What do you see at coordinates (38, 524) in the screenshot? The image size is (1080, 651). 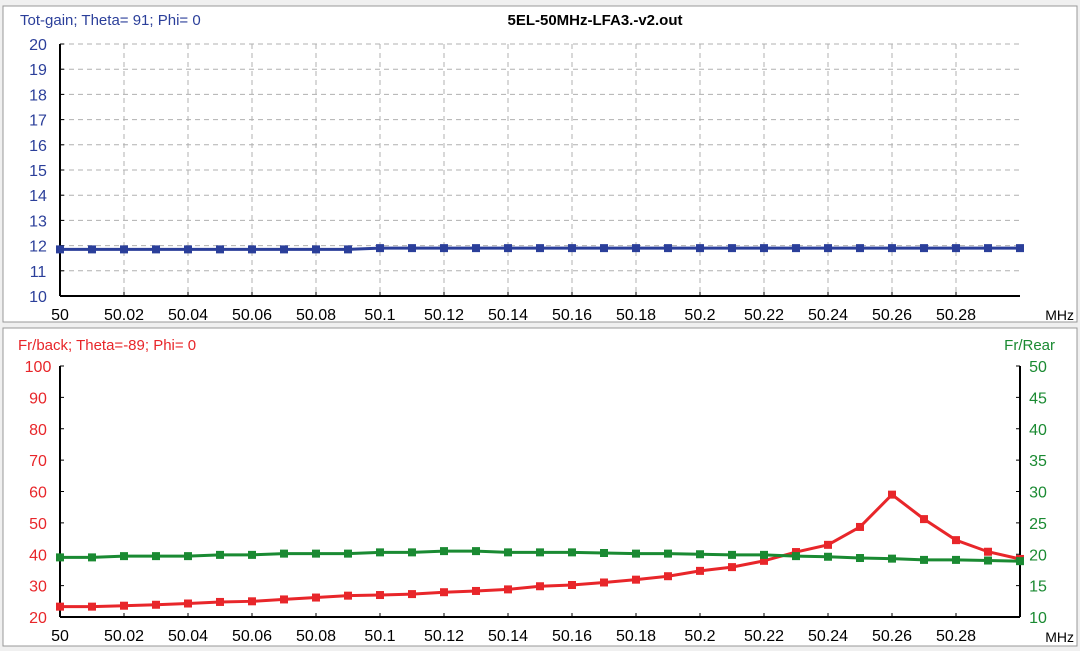 I see `y-tick-label: 50` at bounding box center [38, 524].